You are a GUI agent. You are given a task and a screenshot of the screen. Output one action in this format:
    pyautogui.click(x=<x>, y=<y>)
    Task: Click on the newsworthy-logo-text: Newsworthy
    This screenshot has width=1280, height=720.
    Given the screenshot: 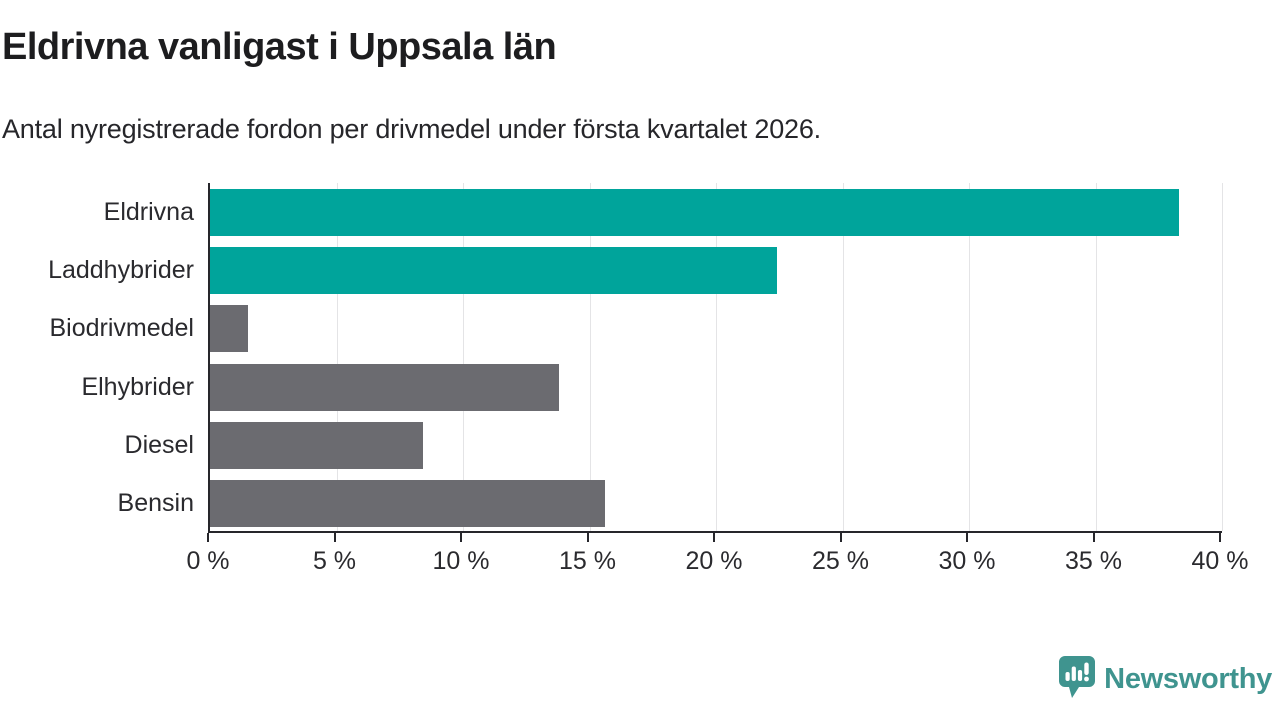 What is the action you would take?
    pyautogui.click(x=1188, y=678)
    